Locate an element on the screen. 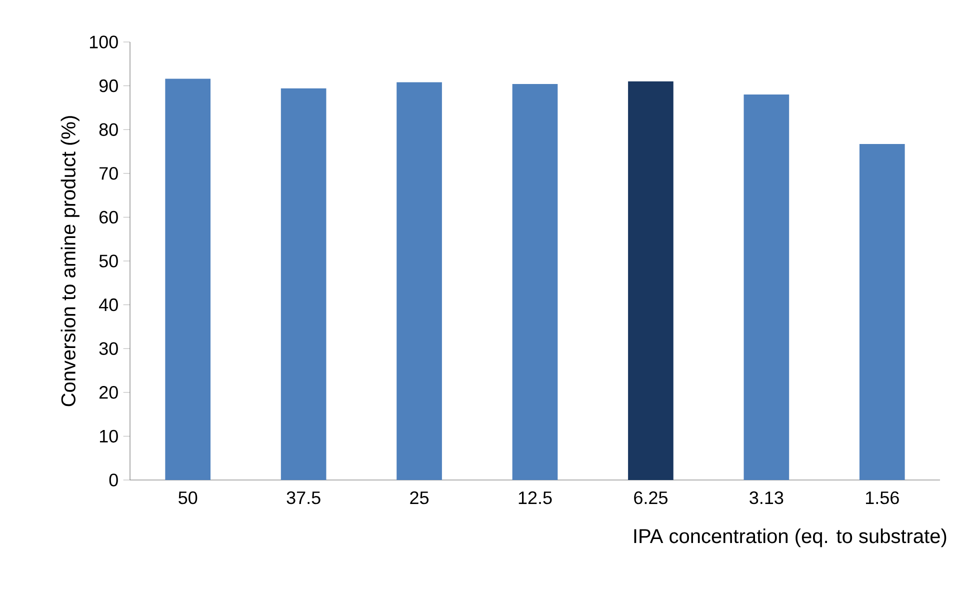 The height and width of the screenshot is (592, 959). x-axis-title: IPA concentration (eq. to substrate) is located at coordinates (790, 538).